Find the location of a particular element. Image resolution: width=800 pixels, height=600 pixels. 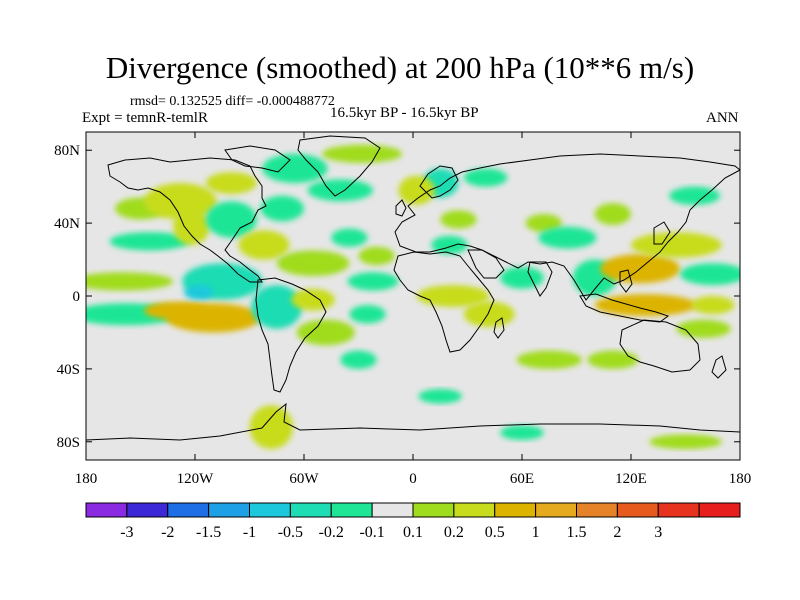

lon-tick-label: 60W is located at coordinates (304, 479).